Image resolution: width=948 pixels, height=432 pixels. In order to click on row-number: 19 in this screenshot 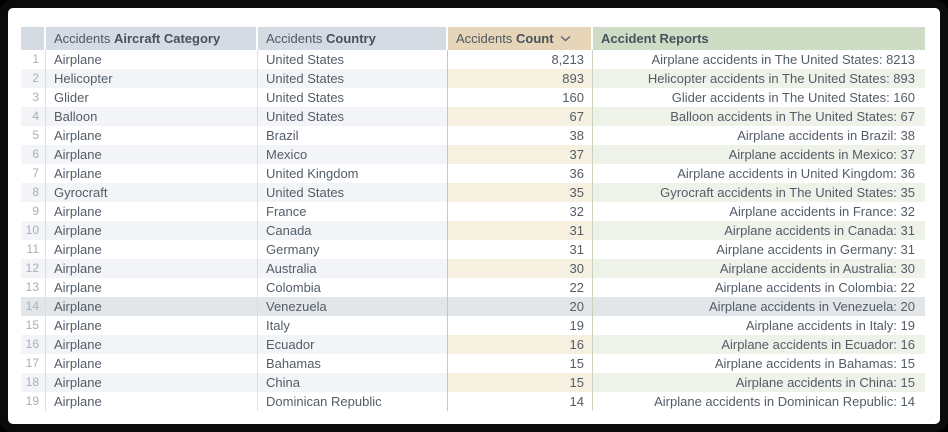, I will do `click(33, 401)`.